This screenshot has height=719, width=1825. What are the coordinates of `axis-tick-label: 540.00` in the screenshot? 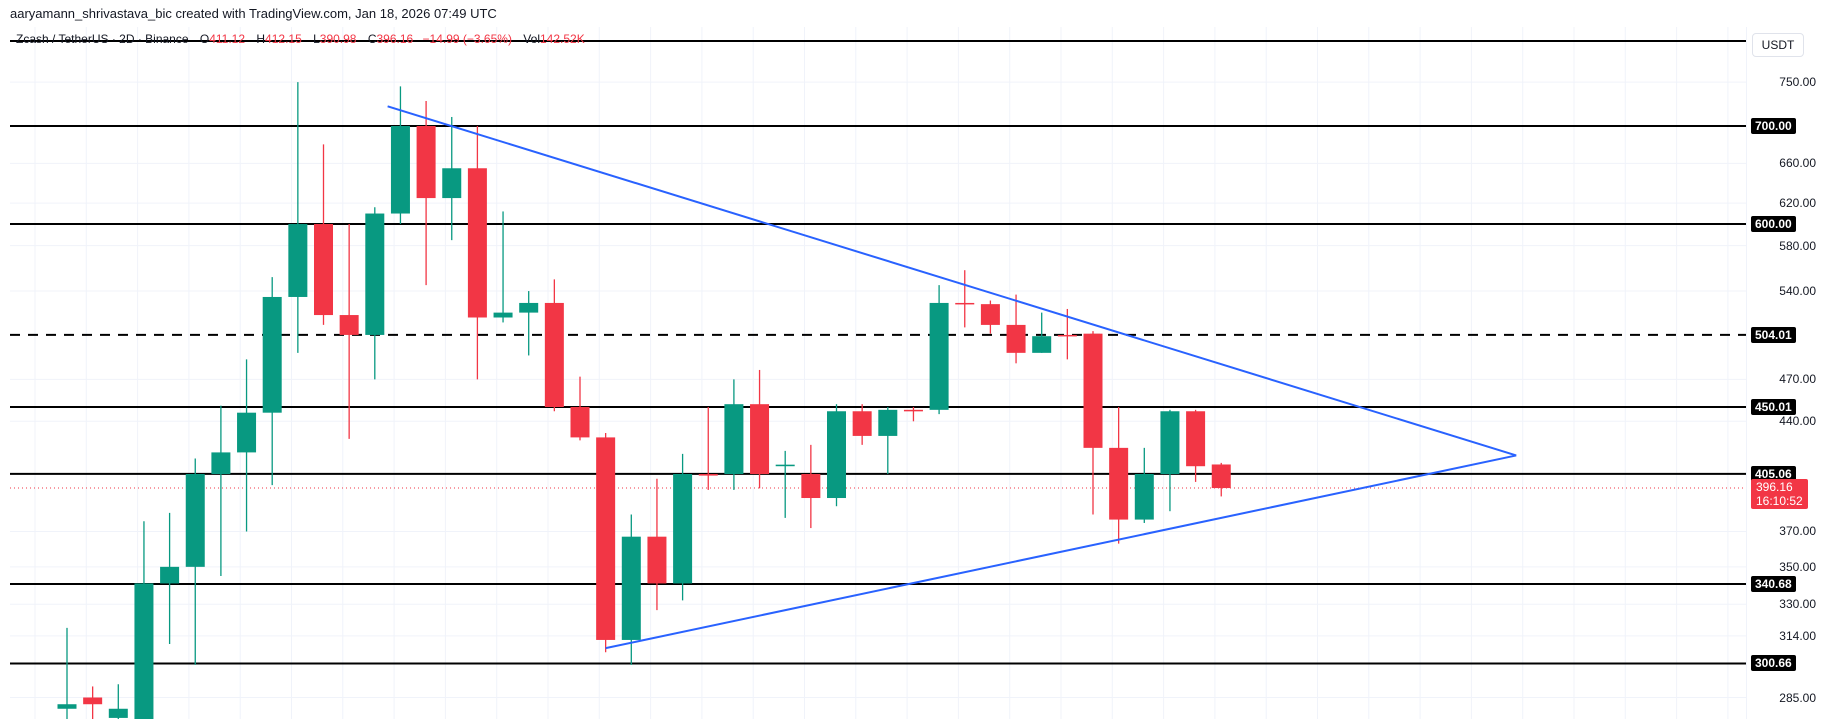 It's located at (1797, 291).